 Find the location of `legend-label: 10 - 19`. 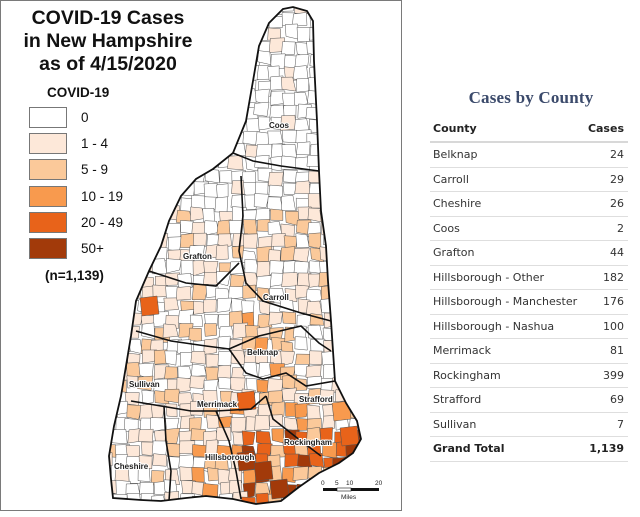

legend-label: 10 - 19 is located at coordinates (102, 196).